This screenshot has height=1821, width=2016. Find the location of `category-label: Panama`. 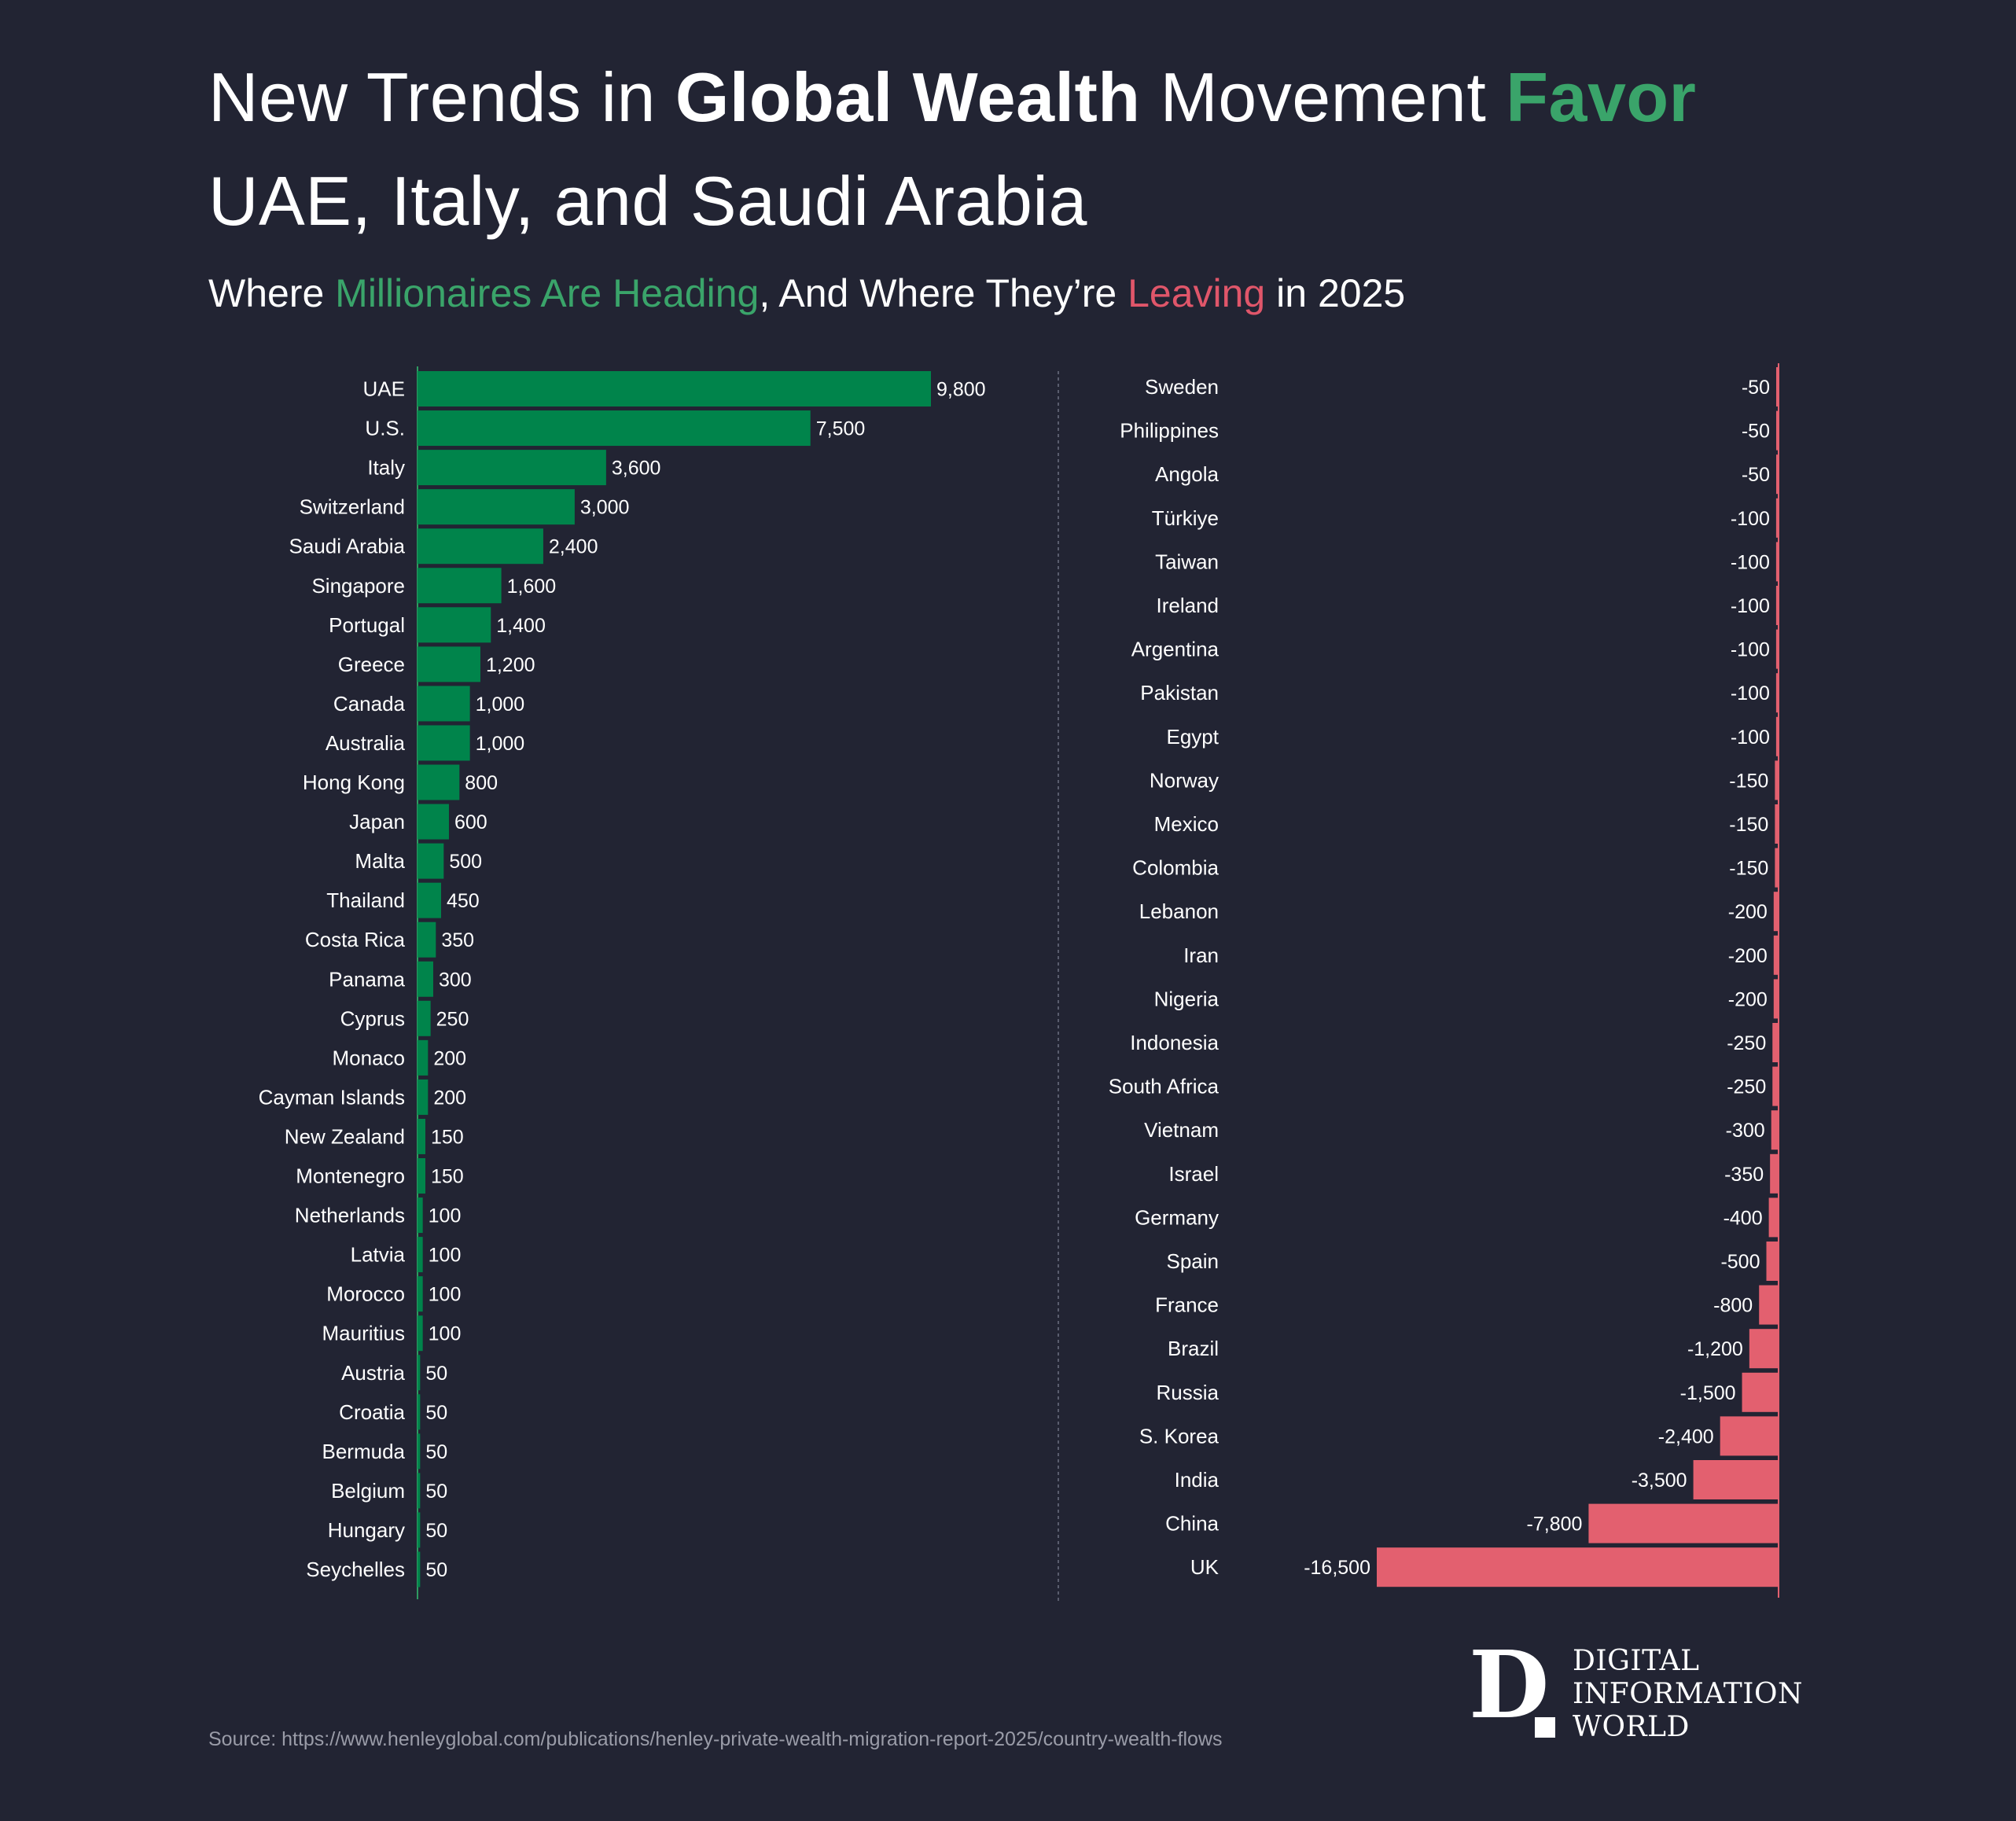

category-label: Panama is located at coordinates (367, 979).